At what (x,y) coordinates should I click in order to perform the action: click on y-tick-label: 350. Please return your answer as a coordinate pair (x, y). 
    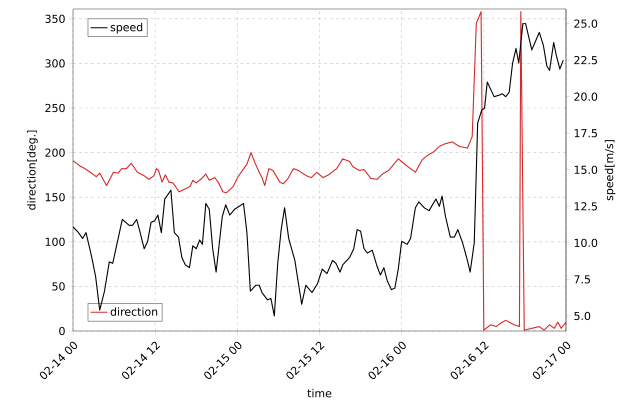
    Looking at the image, I should click on (55, 18).